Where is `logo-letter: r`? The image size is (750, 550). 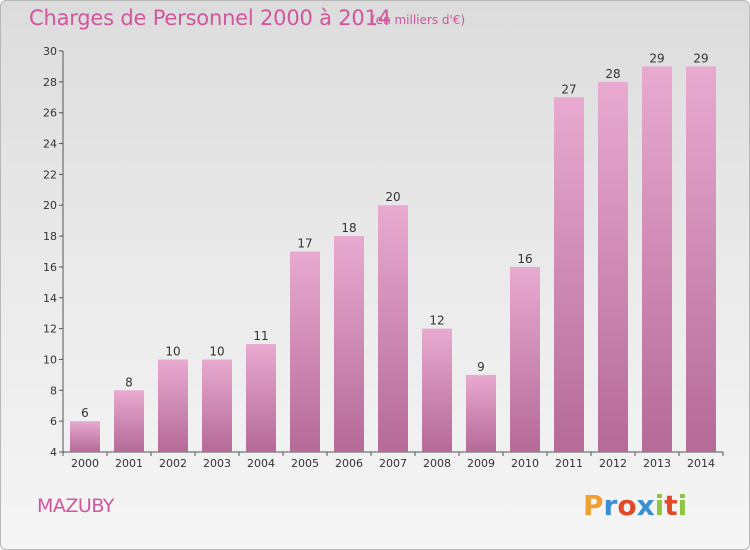
logo-letter: r is located at coordinates (610, 505).